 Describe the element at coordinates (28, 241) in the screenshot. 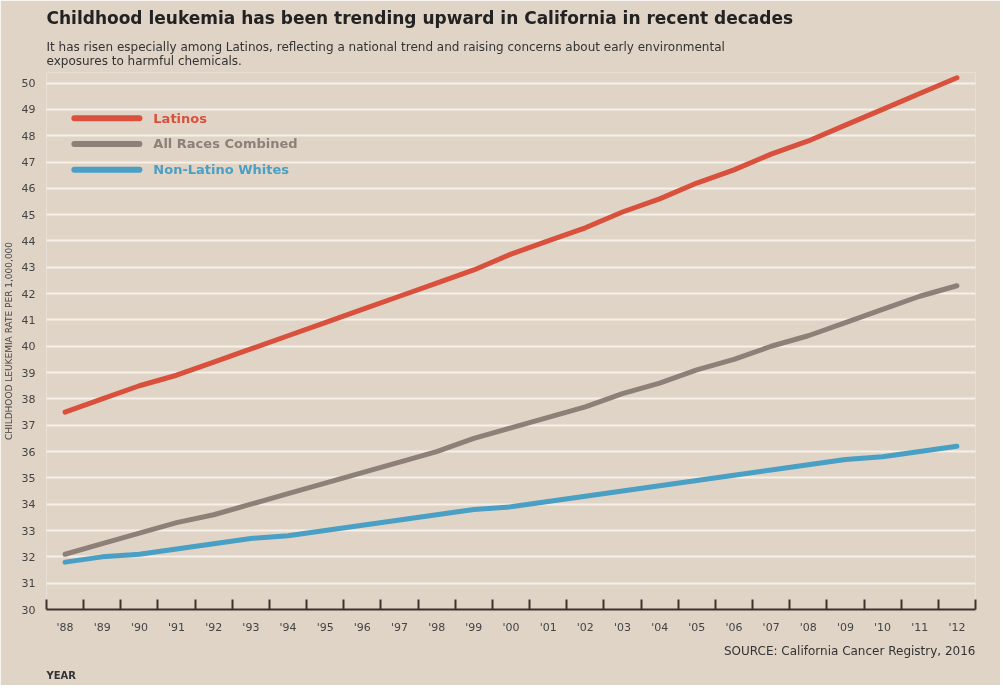

I see `y-tick-label: 44` at that location.